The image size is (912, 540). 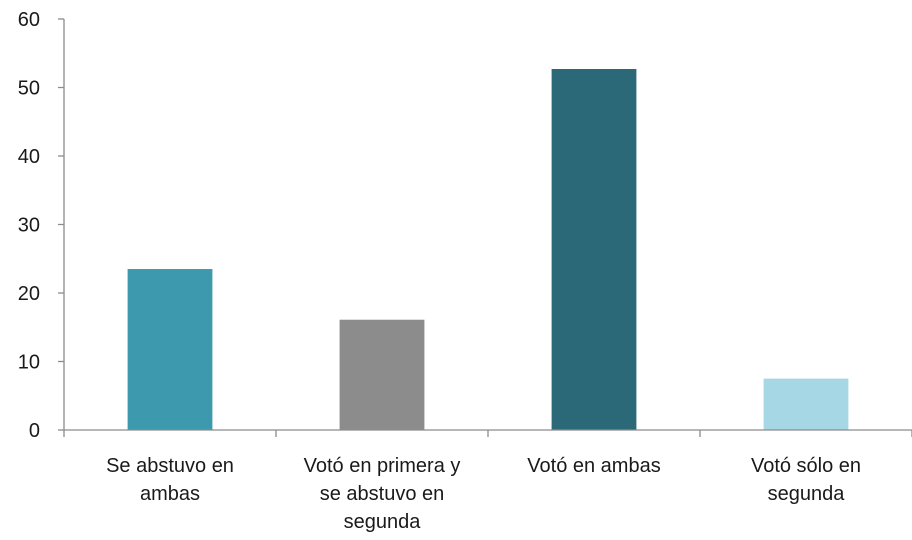 I want to click on x-category-label-line: se abstuvo en, so click(x=382, y=494).